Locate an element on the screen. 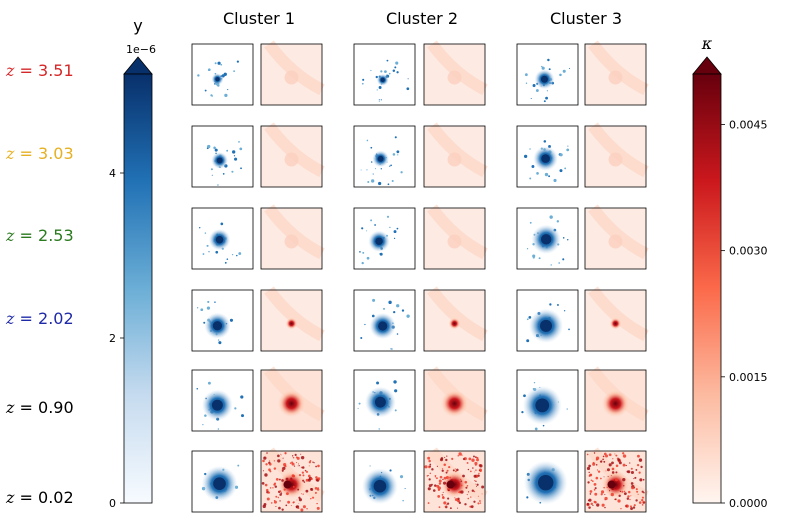 The height and width of the screenshot is (529, 788). kappa-tick-label: 0.0045 is located at coordinates (748, 124).